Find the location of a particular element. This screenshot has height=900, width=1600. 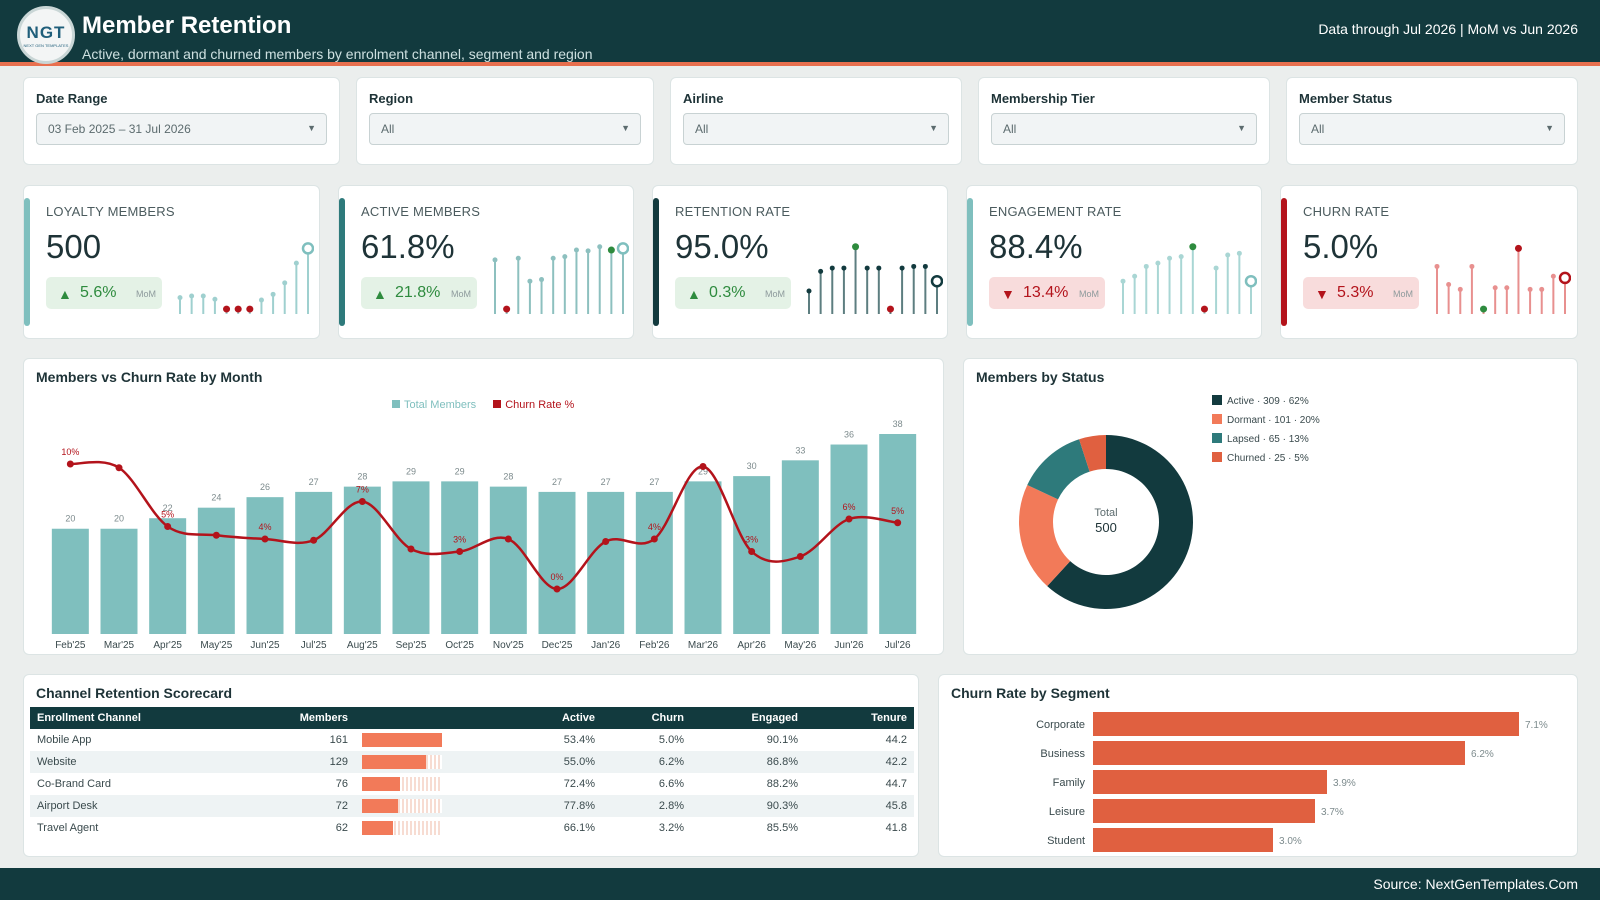

legend-item-churned: Churned · 25 · 5% is located at coordinates (1266, 461).